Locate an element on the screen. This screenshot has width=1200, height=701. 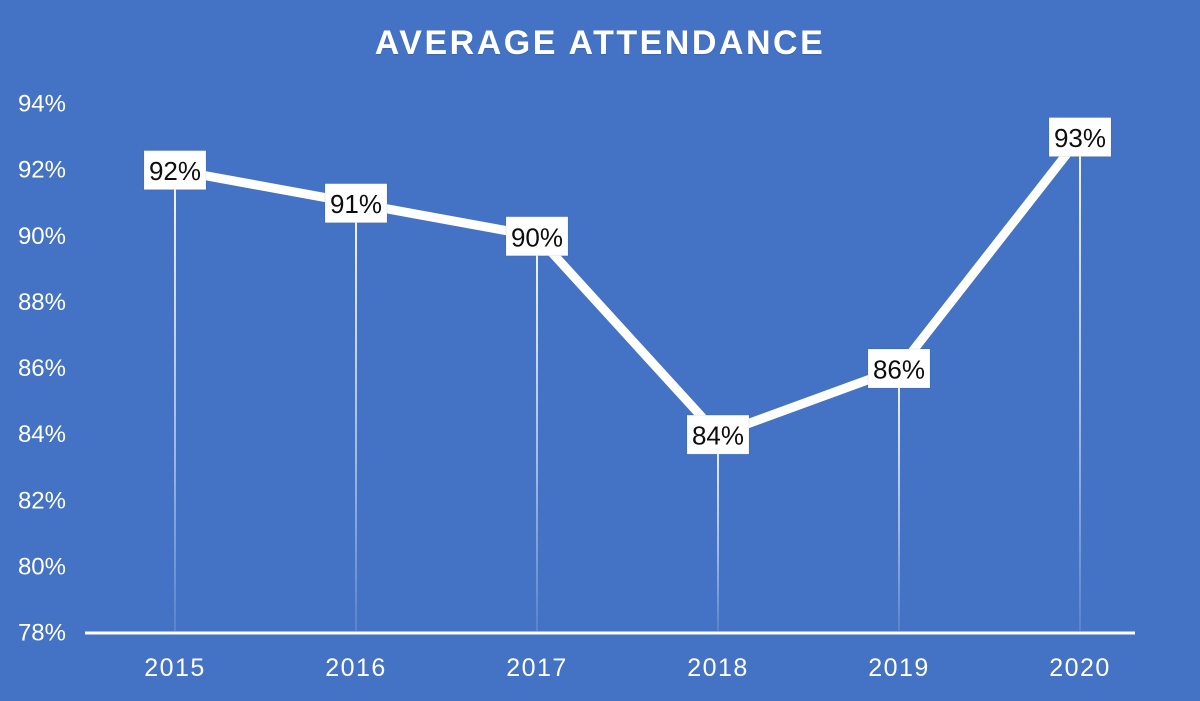
y-axis-tick-label: 92% is located at coordinates (42, 170).